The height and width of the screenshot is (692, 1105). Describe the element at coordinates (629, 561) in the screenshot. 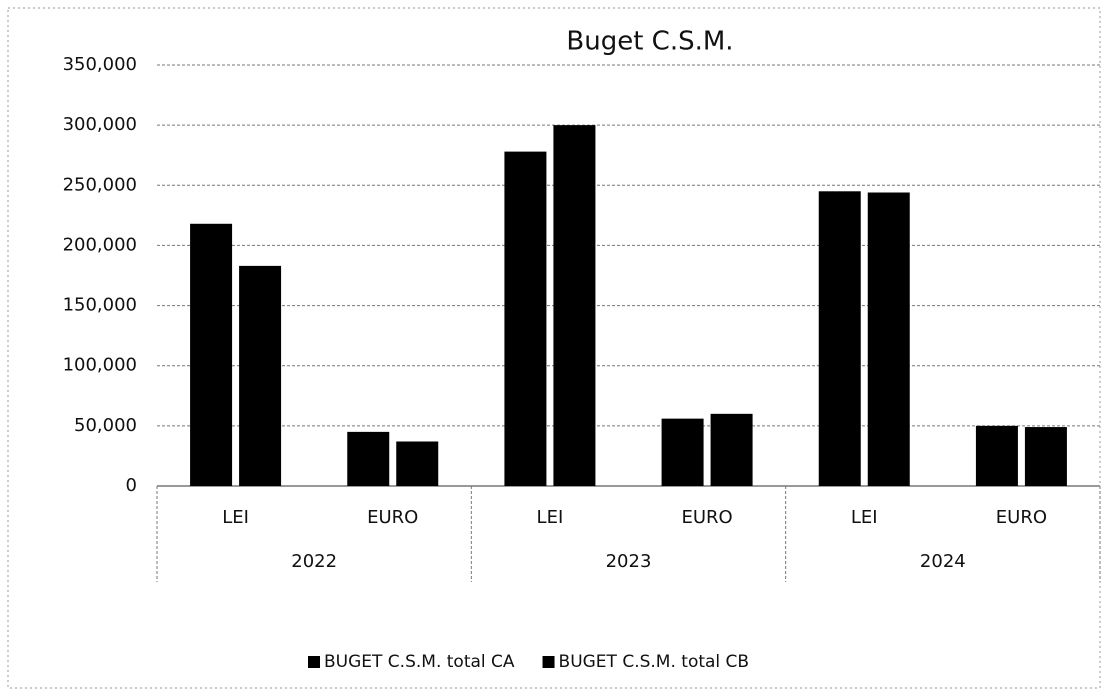

I see `group-label: 2023` at that location.